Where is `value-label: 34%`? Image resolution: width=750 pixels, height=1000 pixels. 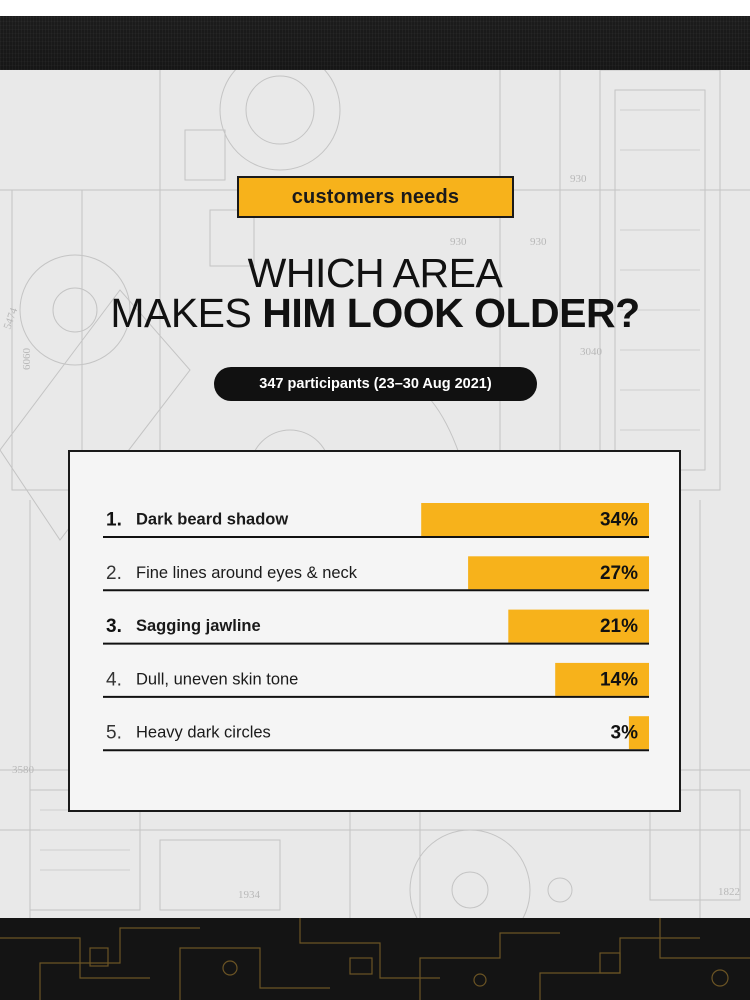
value-label: 34% is located at coordinates (619, 520).